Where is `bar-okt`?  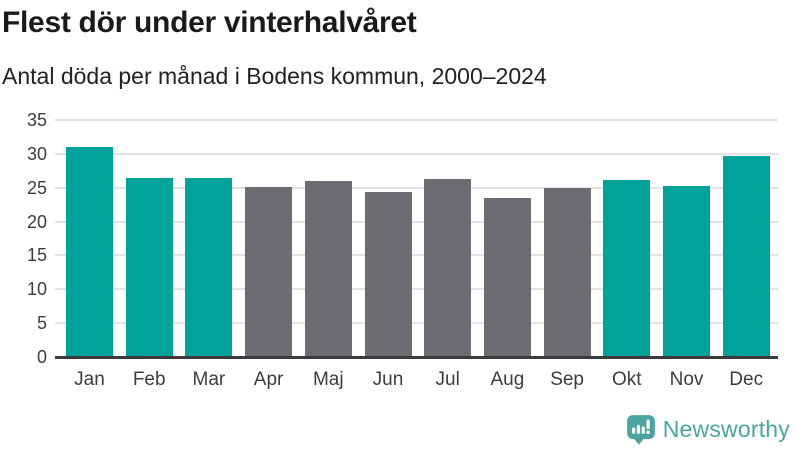 bar-okt is located at coordinates (627, 268).